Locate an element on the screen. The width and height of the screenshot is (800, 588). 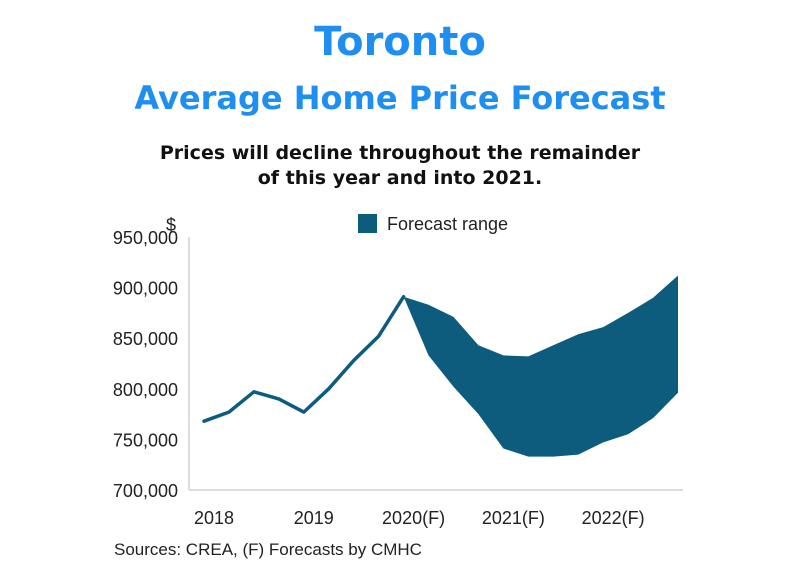
x-tick-label: 2020(F) is located at coordinates (413, 518).